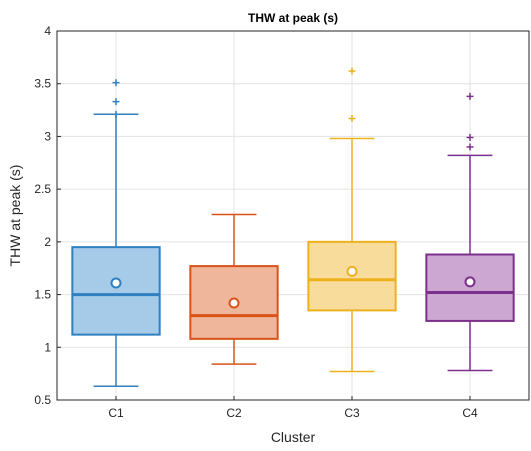 The image size is (531, 451). Describe the element at coordinates (293, 408) in the screenshot. I see `x-axis-ticks: C1 C2 C3 C4` at that location.